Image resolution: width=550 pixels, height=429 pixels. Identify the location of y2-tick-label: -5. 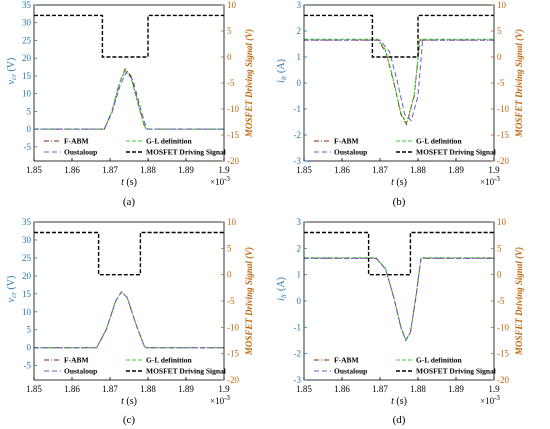
(501, 83).